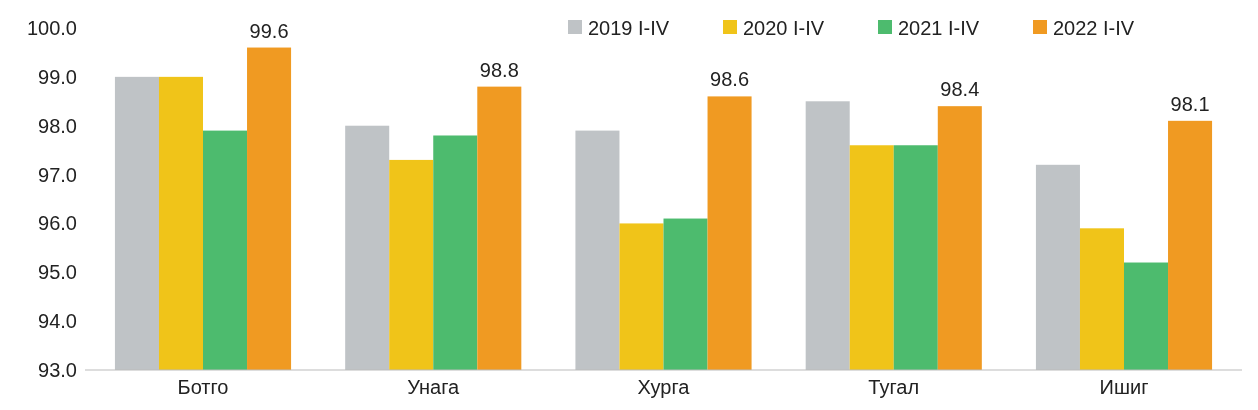 Image resolution: width=1258 pixels, height=410 pixels. Describe the element at coordinates (894, 387) in the screenshot. I see `x-tick-label: Тугал` at that location.